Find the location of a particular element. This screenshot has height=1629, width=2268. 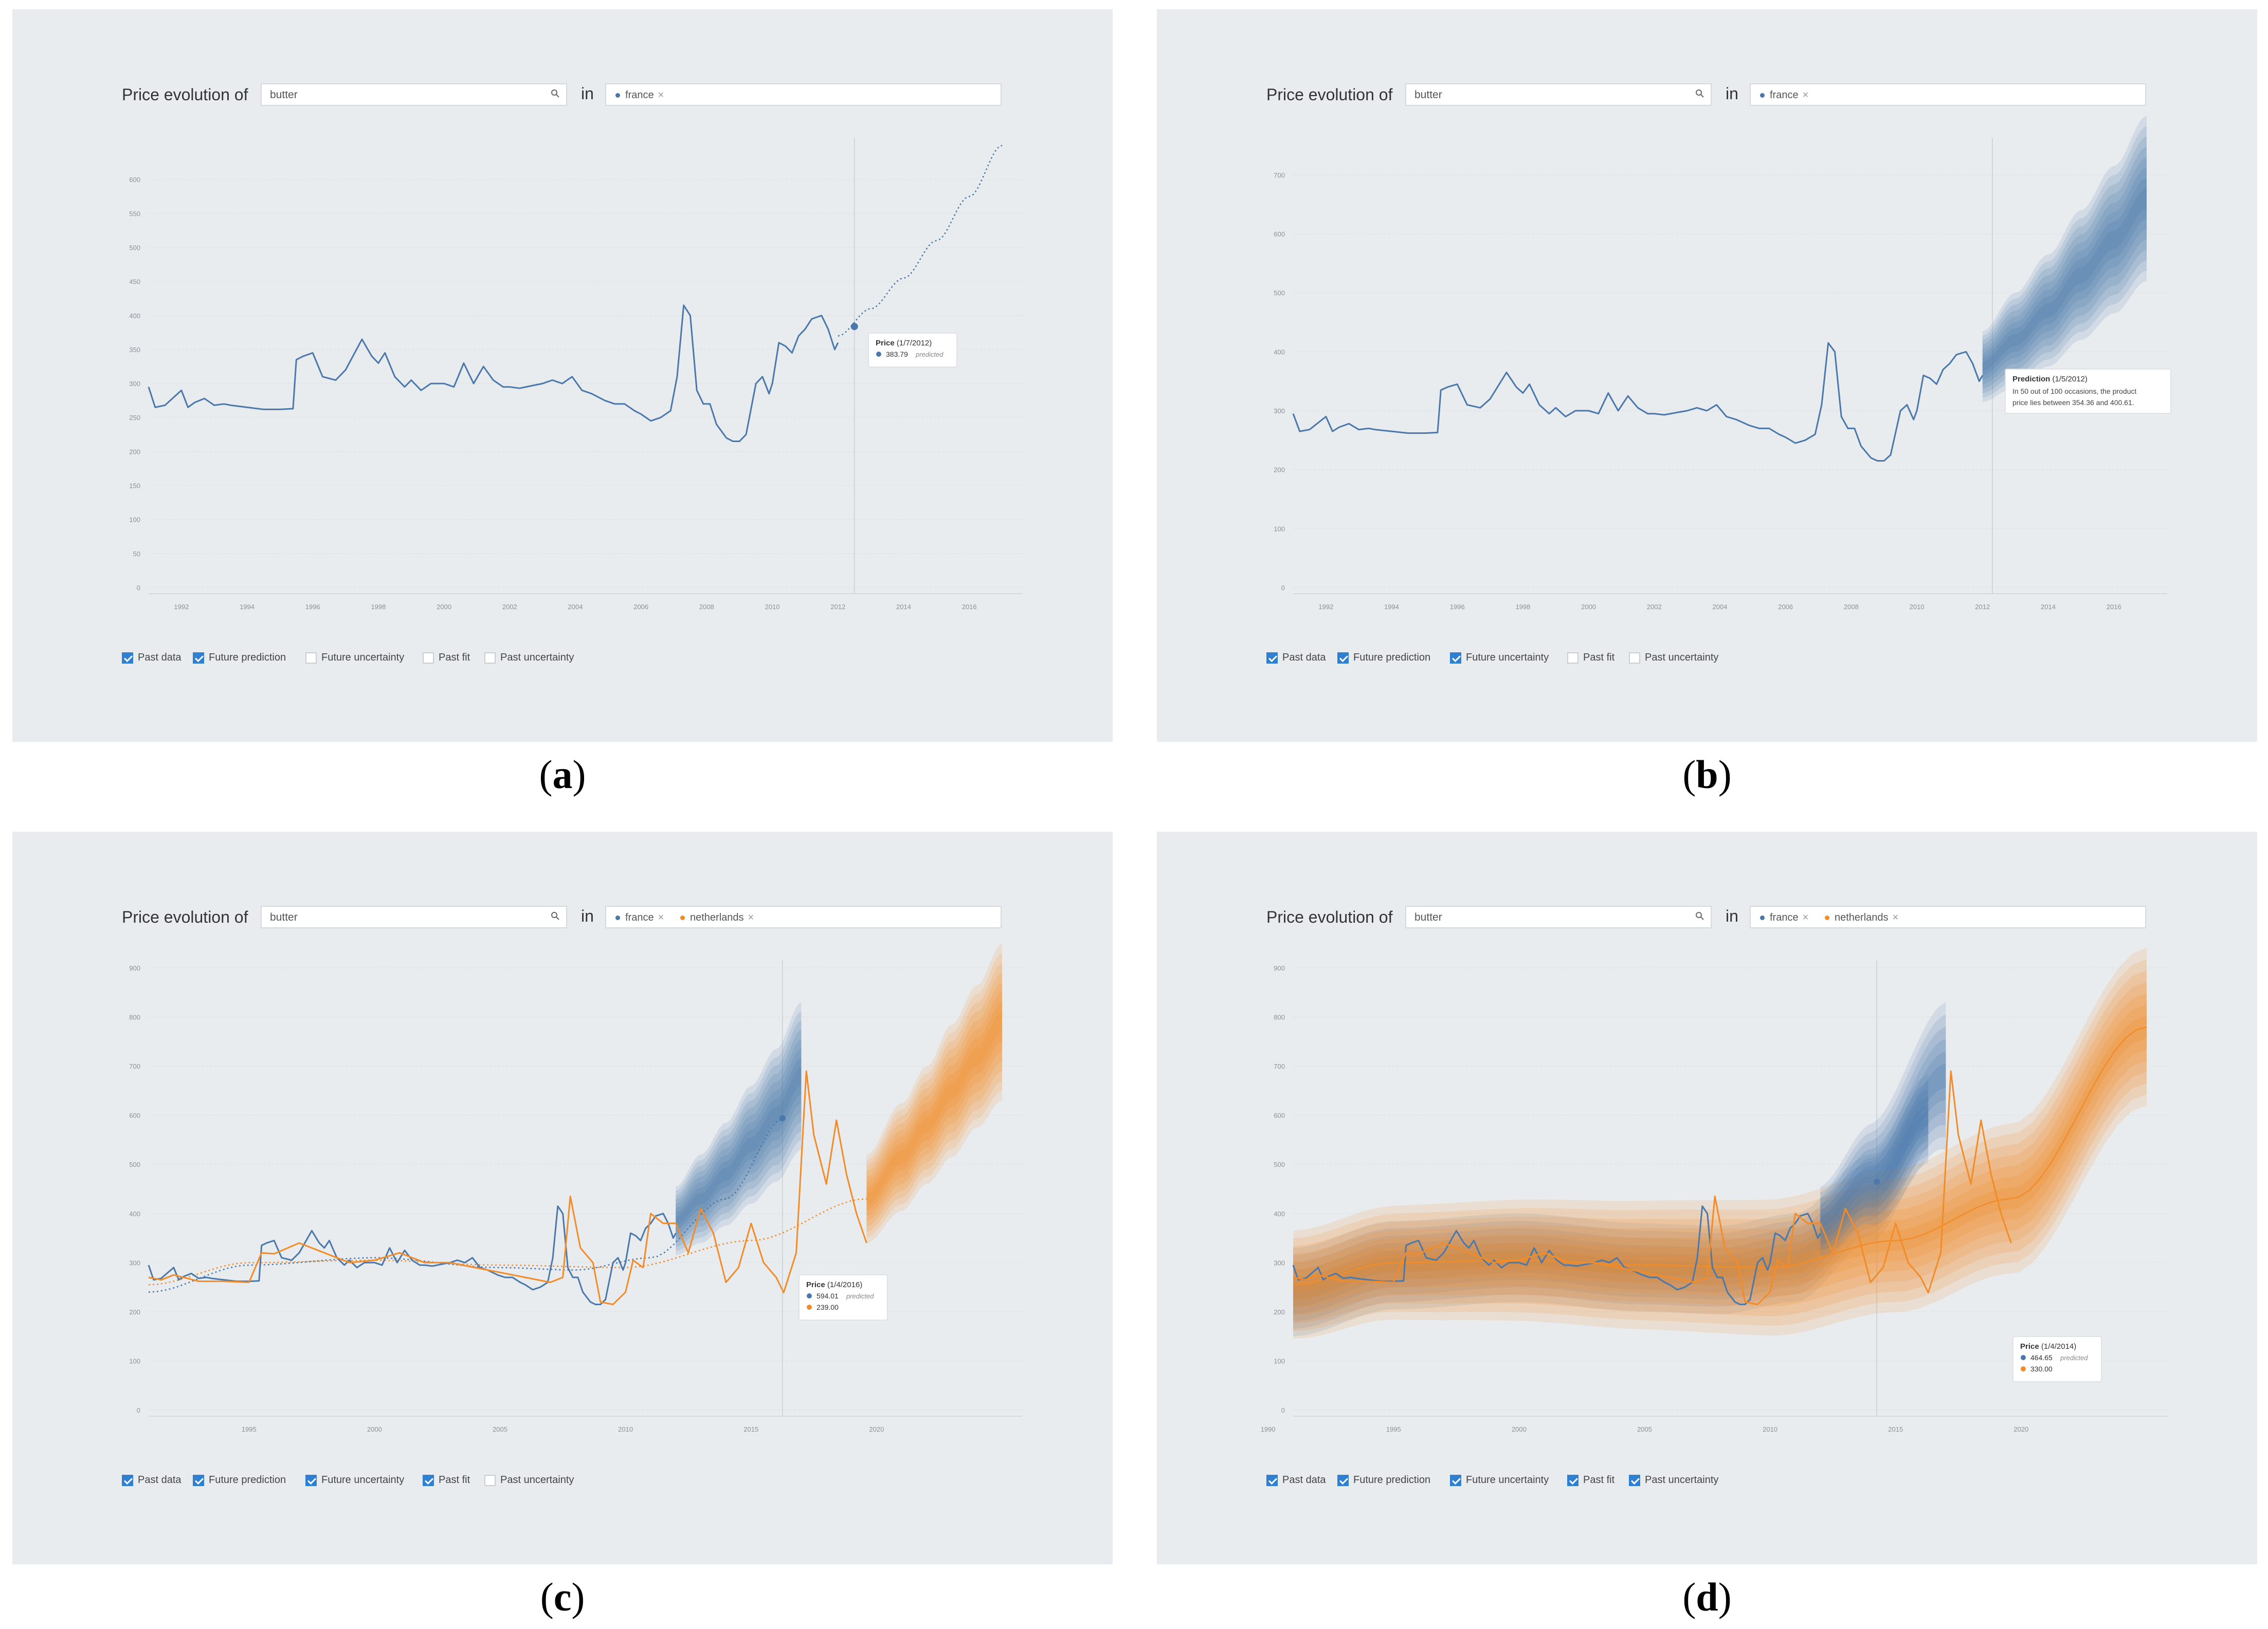

y-tick-label: 50 is located at coordinates (136, 554).